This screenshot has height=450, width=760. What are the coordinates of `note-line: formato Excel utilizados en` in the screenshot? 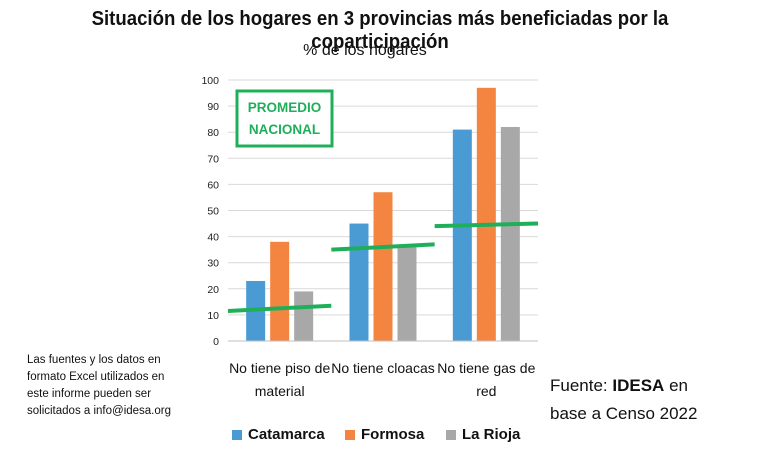 It's located at (96, 377).